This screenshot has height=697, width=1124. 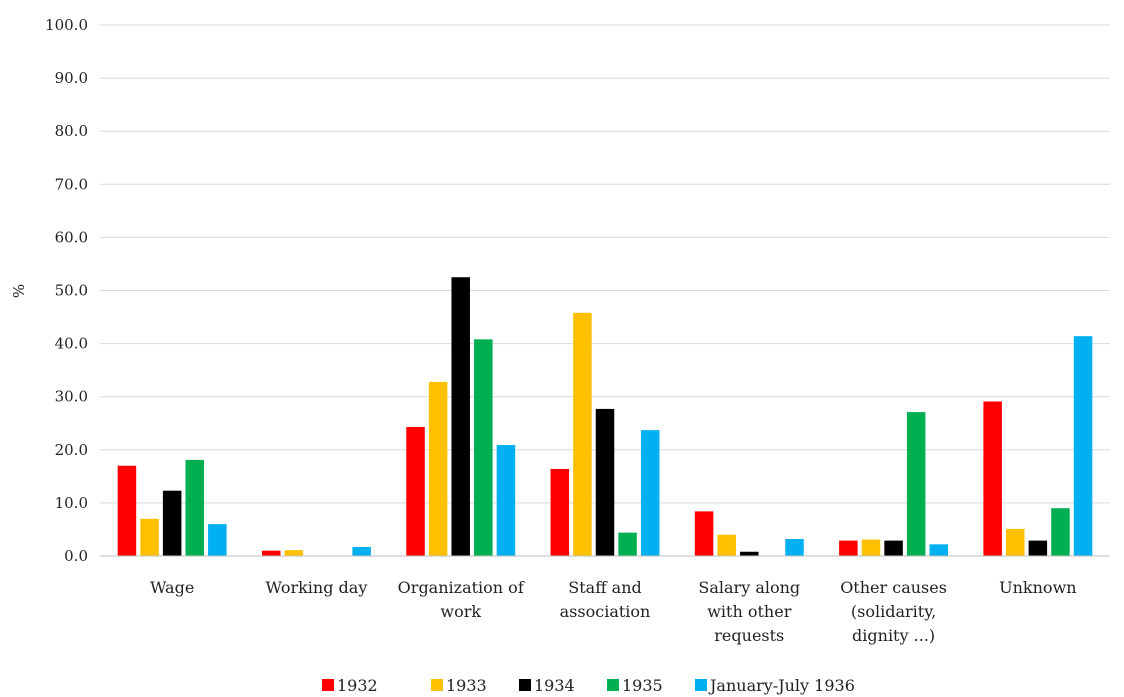 I want to click on y-tick-label: 20.0, so click(x=71, y=450).